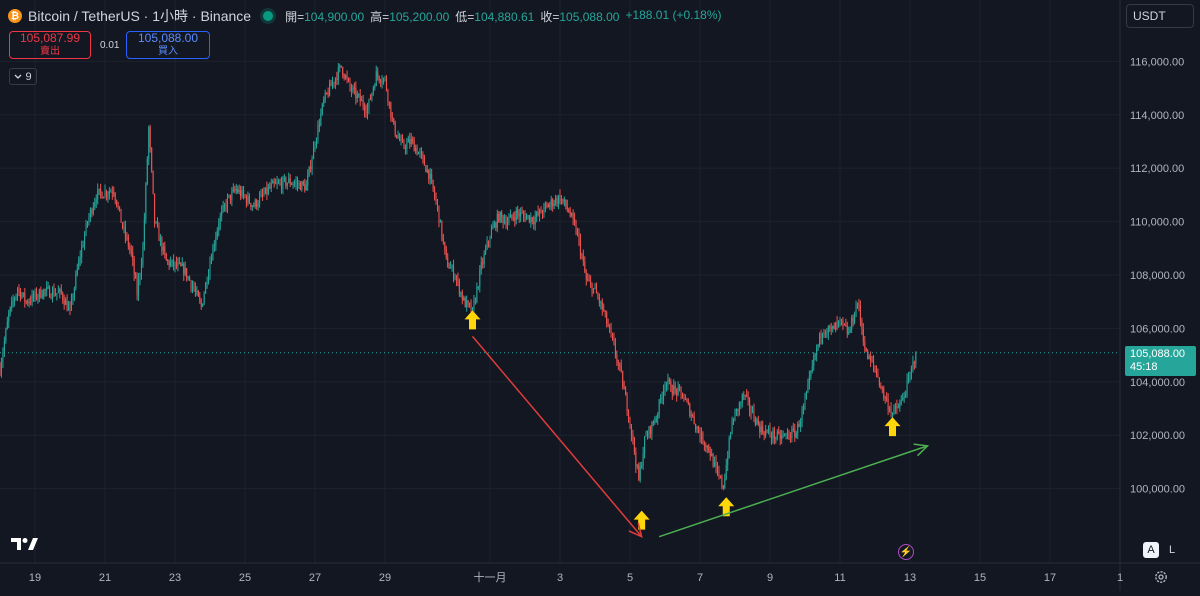 The image size is (1200, 596). I want to click on sell-button: 105,087.99 賣出, so click(50, 45).